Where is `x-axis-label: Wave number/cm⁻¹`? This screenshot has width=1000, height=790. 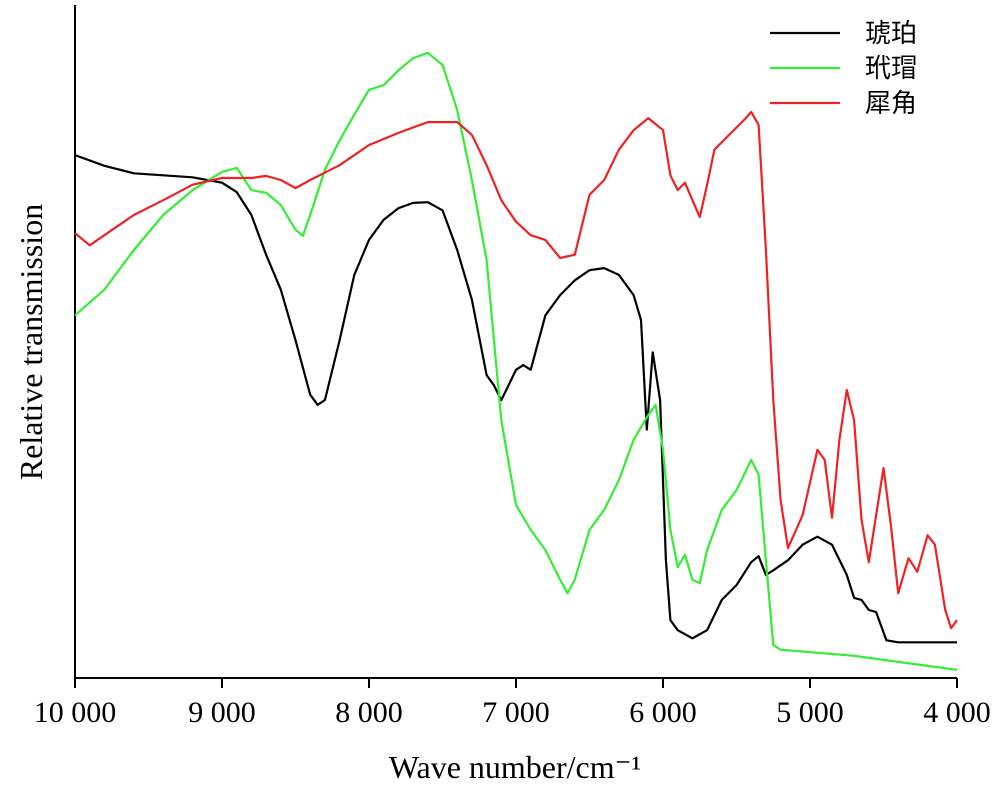
x-axis-label: Wave number/cm⁻¹ is located at coordinates (515, 767).